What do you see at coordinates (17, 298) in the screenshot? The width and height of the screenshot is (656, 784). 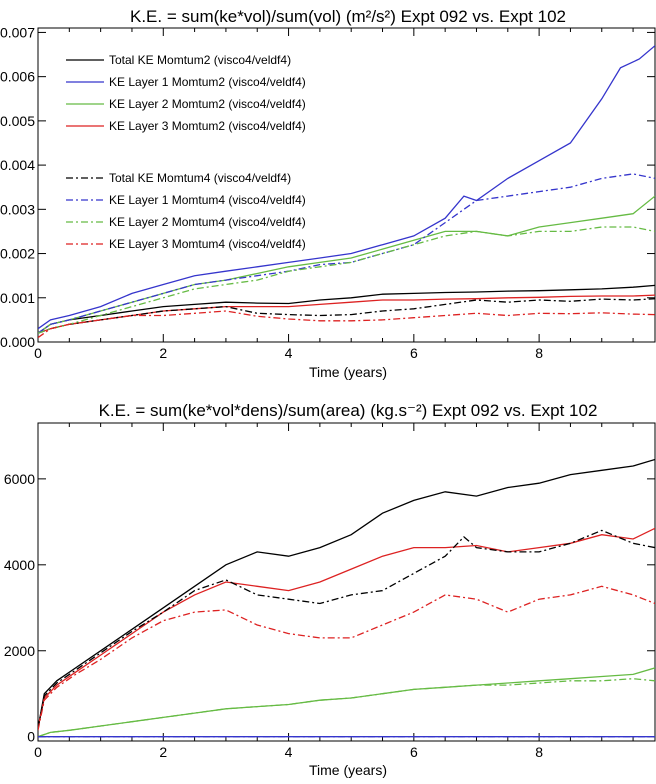 I see `y-tick-label: 0.001` at bounding box center [17, 298].